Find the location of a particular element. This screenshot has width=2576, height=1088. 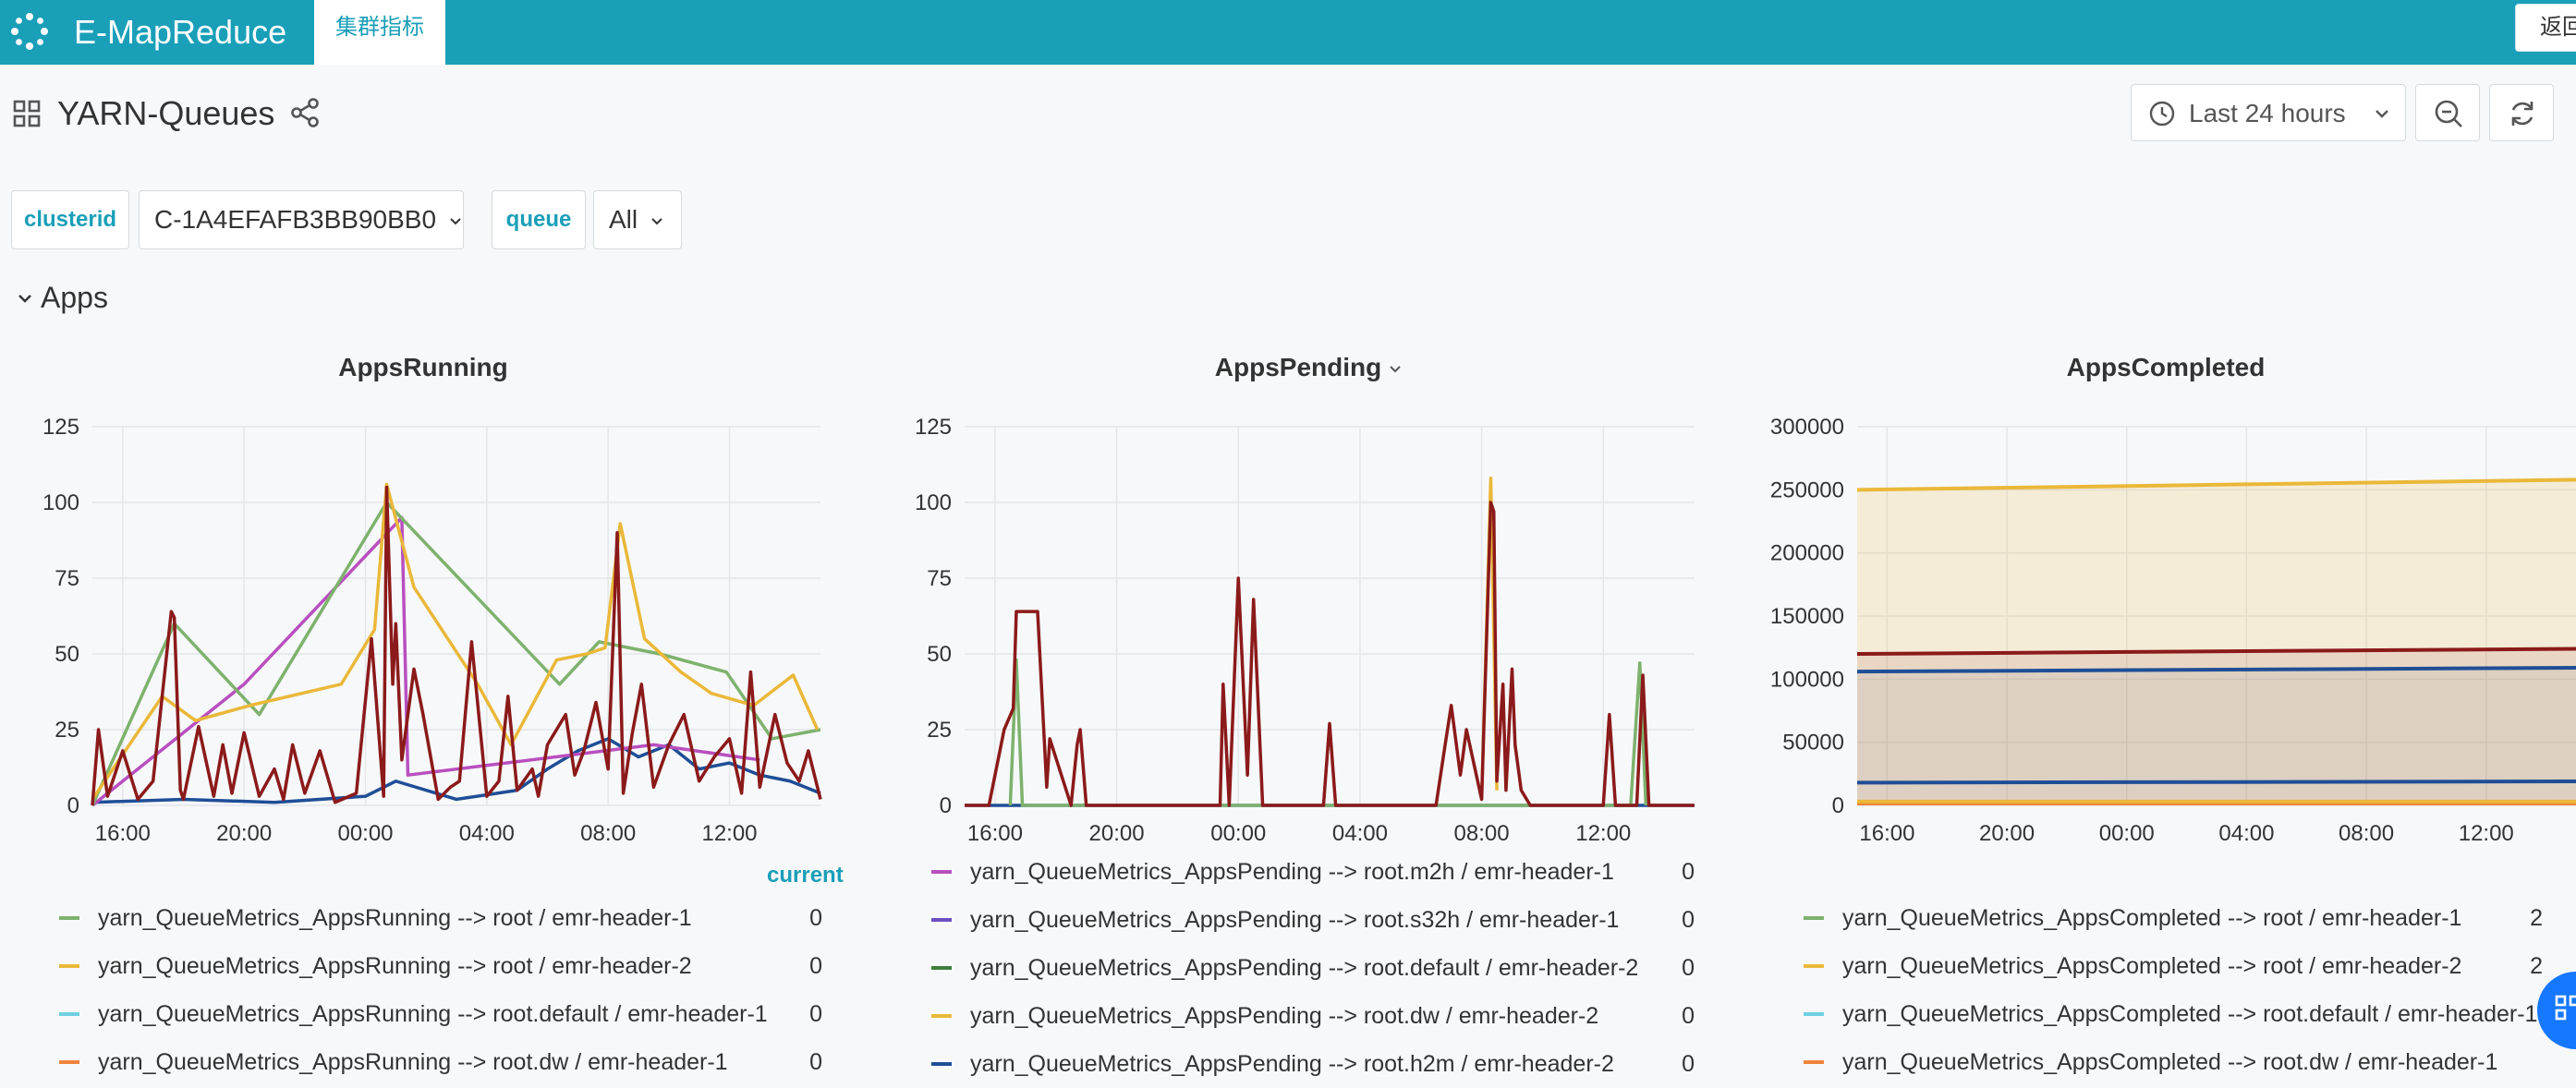

y-tick-label: 50000 is located at coordinates (1813, 743).